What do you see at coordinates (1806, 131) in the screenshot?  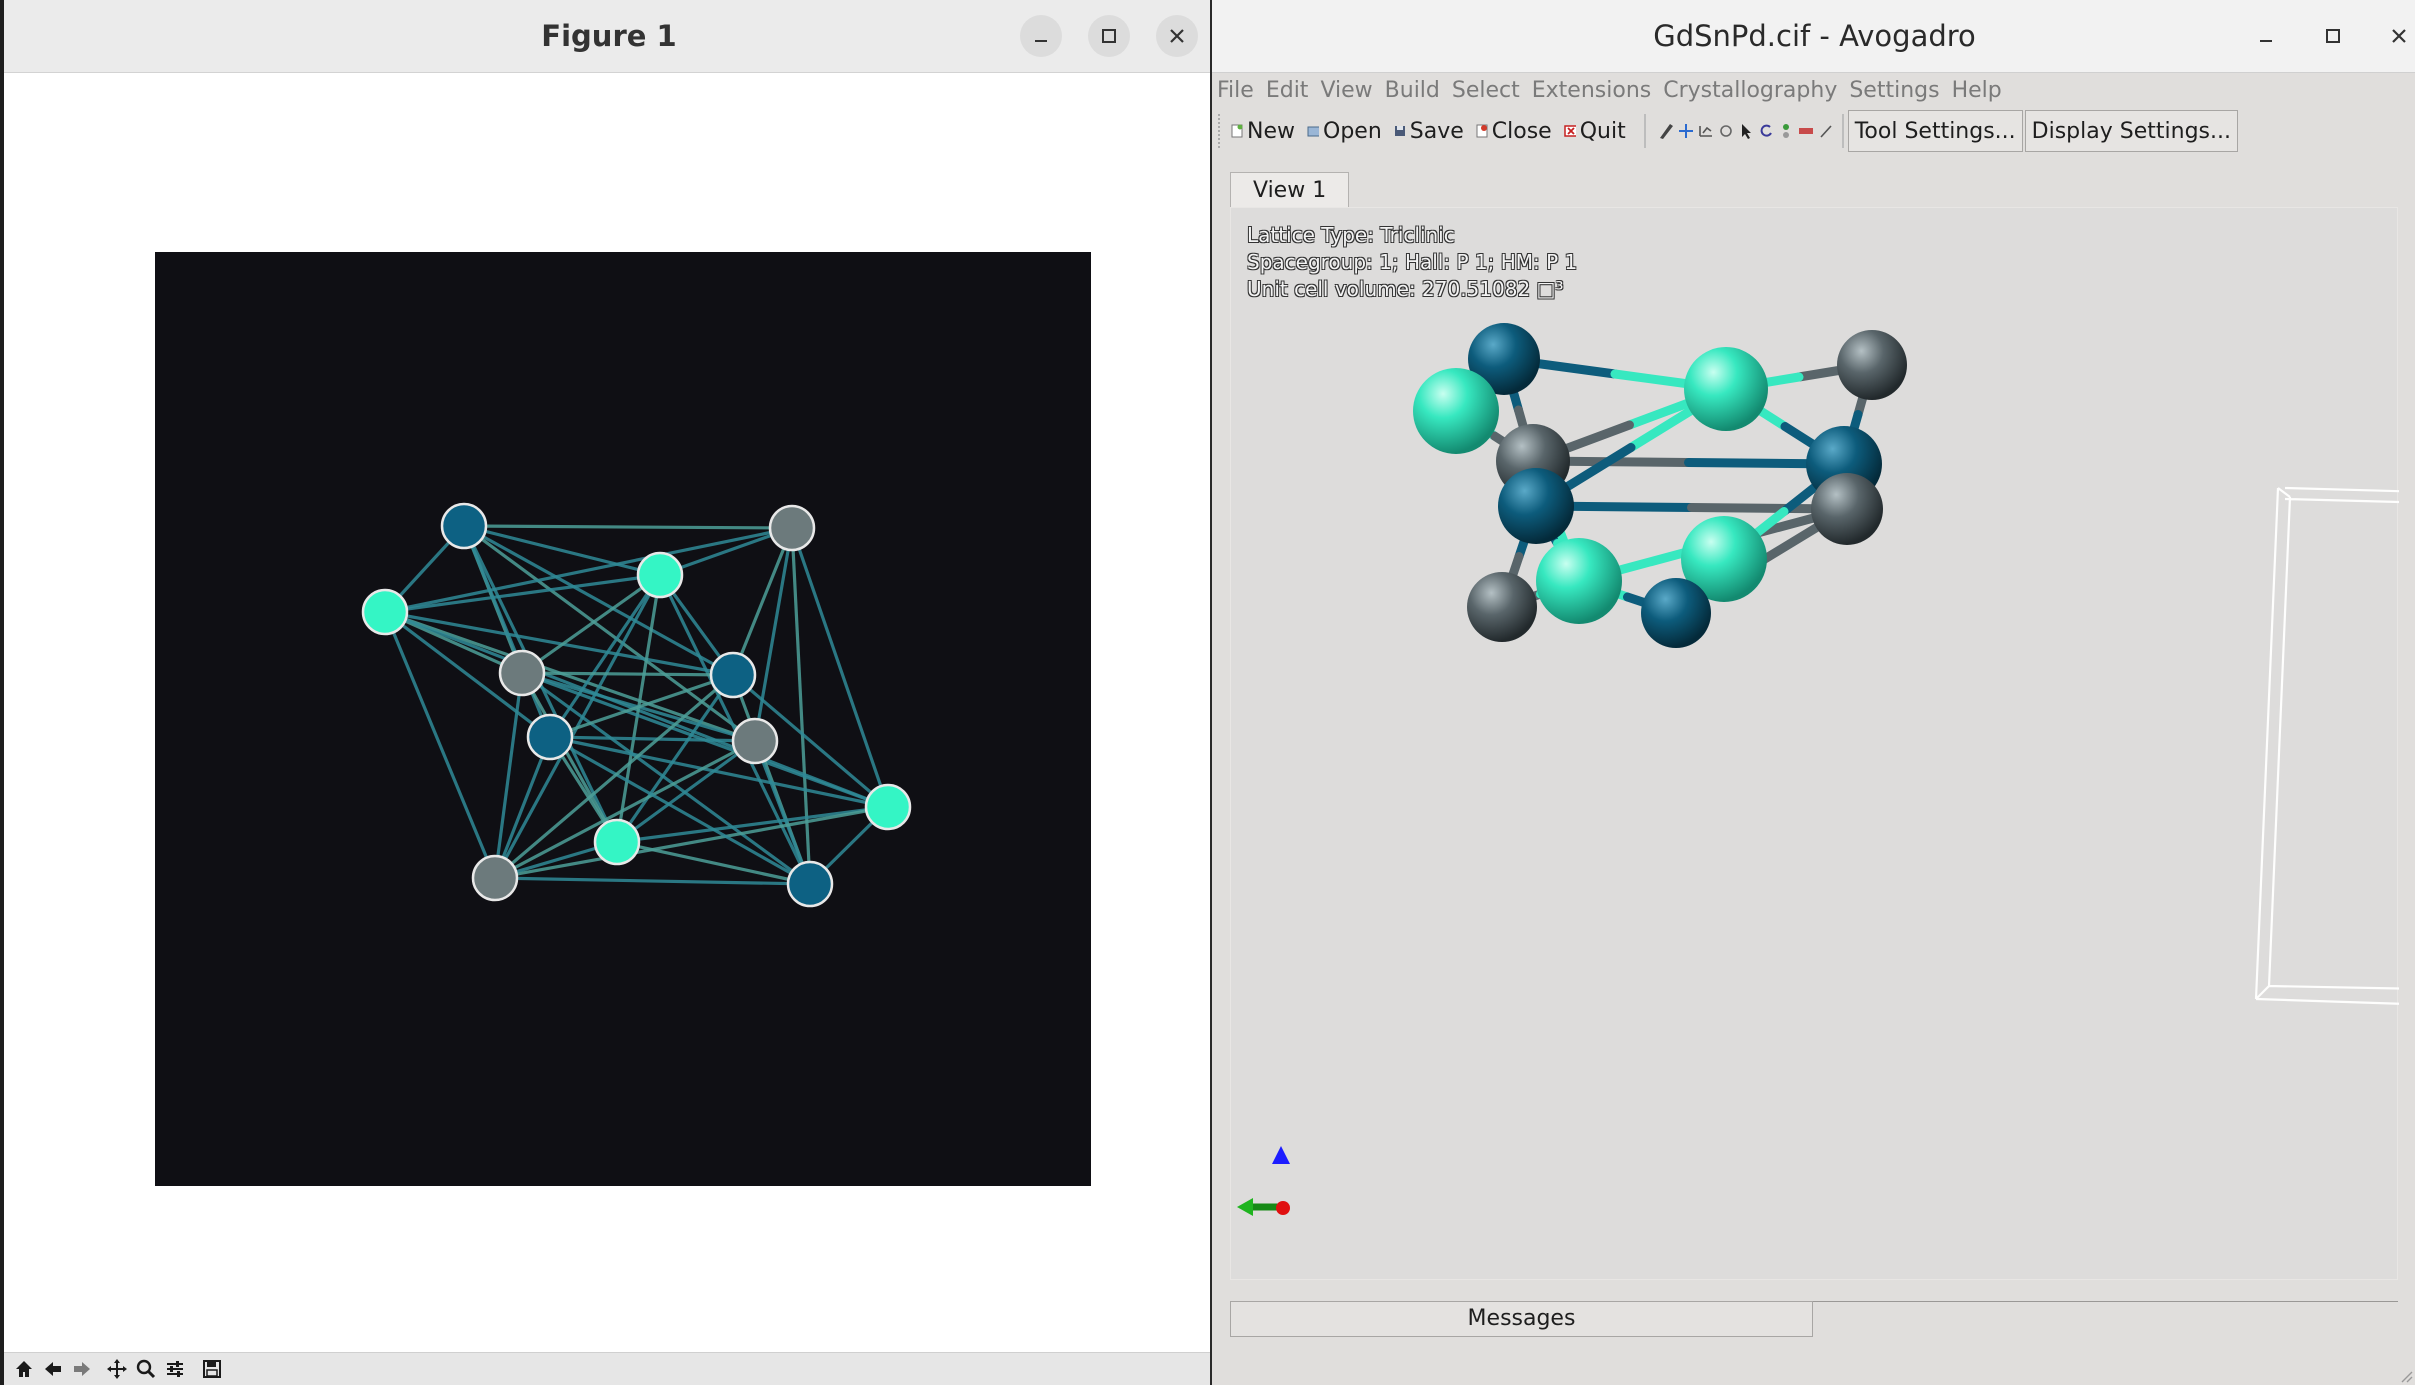 I see `measure-tool-icon` at bounding box center [1806, 131].